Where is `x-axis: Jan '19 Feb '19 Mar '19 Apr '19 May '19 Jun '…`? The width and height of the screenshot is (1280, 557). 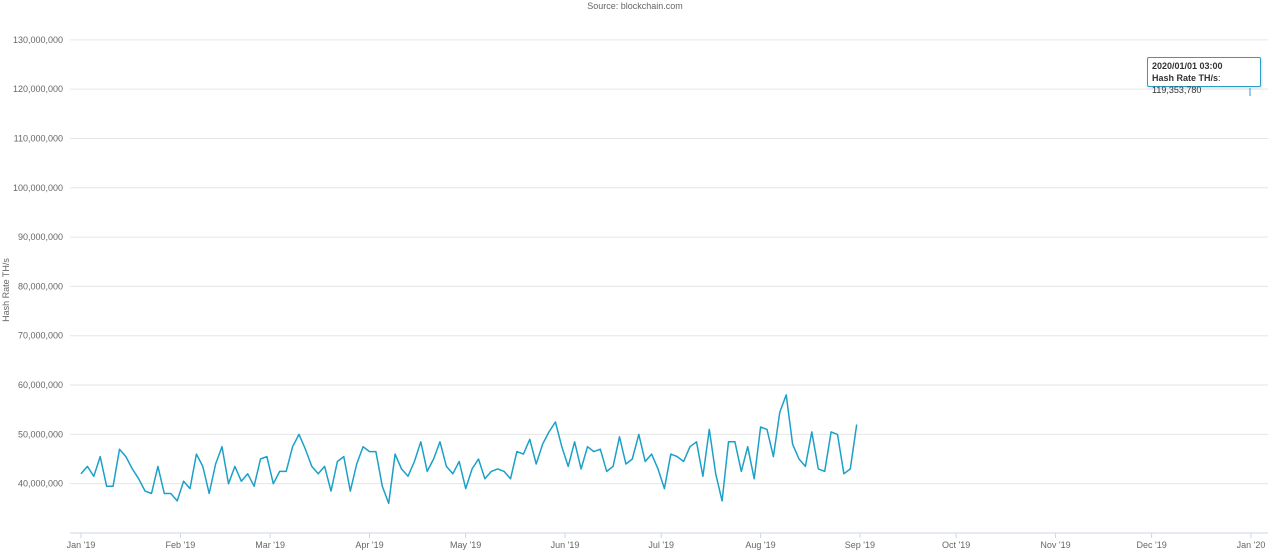
x-axis: Jan '19 Feb '19 Mar '19 Apr '19 May '19 Jun '… is located at coordinates (667, 541).